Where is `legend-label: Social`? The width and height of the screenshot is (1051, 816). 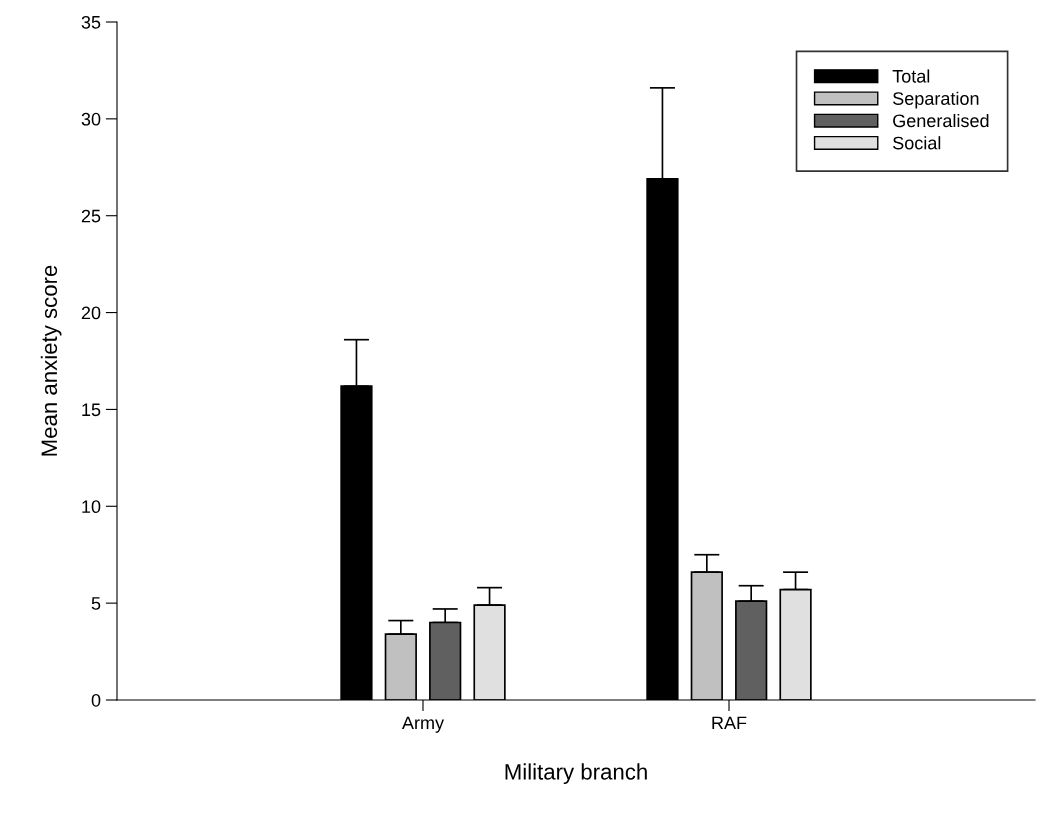 legend-label: Social is located at coordinates (917, 143).